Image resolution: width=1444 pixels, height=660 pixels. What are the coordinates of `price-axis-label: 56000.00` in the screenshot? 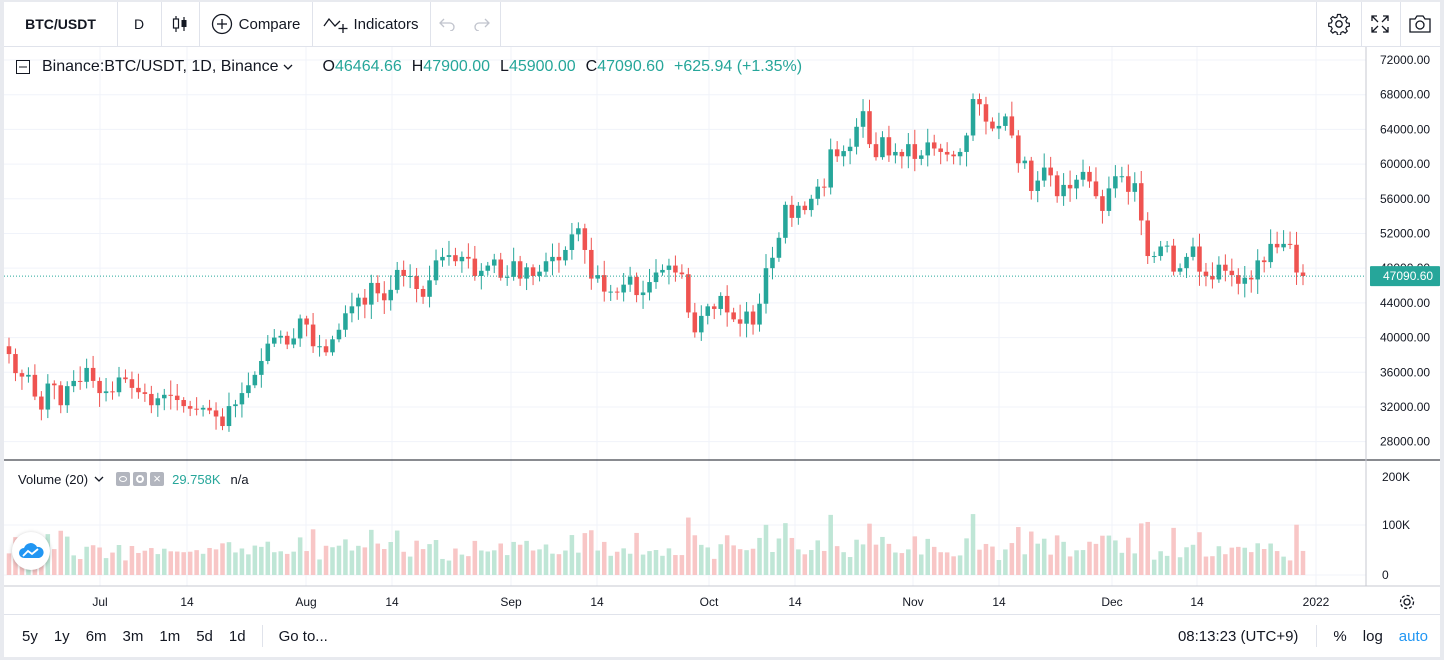 It's located at (1405, 199).